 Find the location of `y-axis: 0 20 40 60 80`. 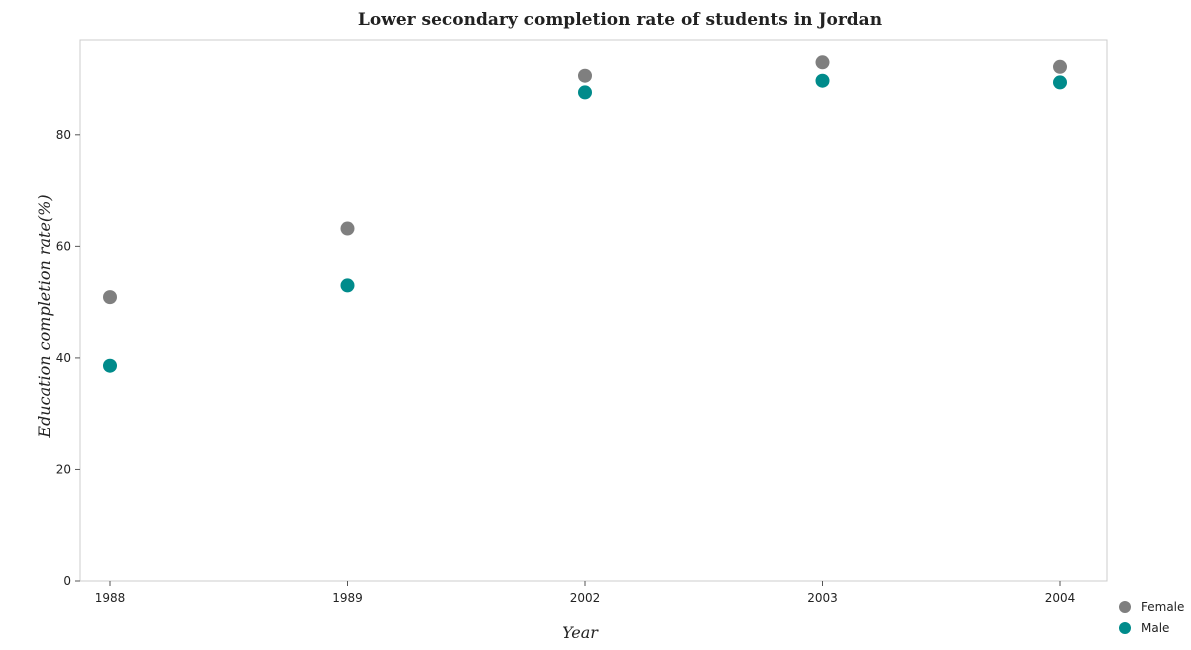

y-axis: 0 20 40 60 80 is located at coordinates (68, 358).